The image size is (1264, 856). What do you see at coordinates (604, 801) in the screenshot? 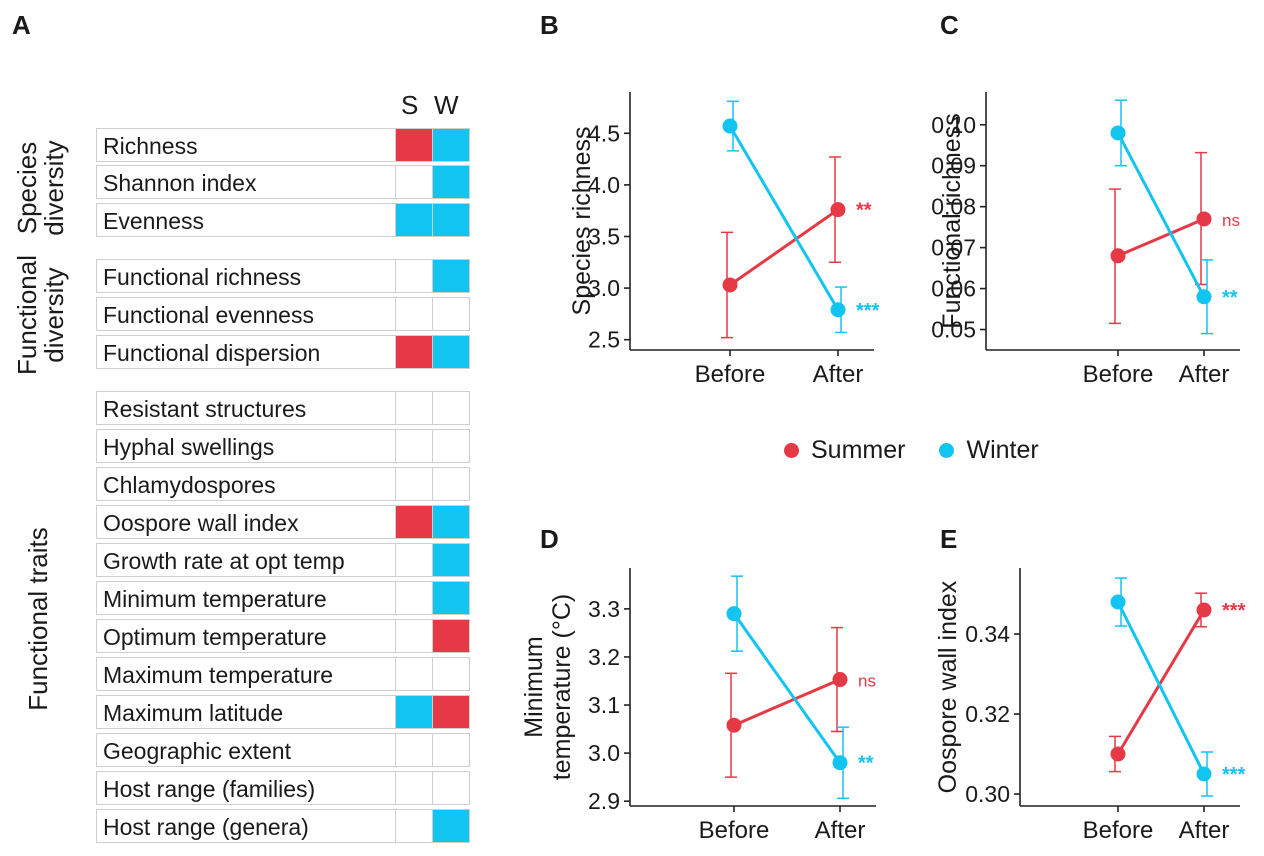
I see `y-tick-label: 2.9` at bounding box center [604, 801].